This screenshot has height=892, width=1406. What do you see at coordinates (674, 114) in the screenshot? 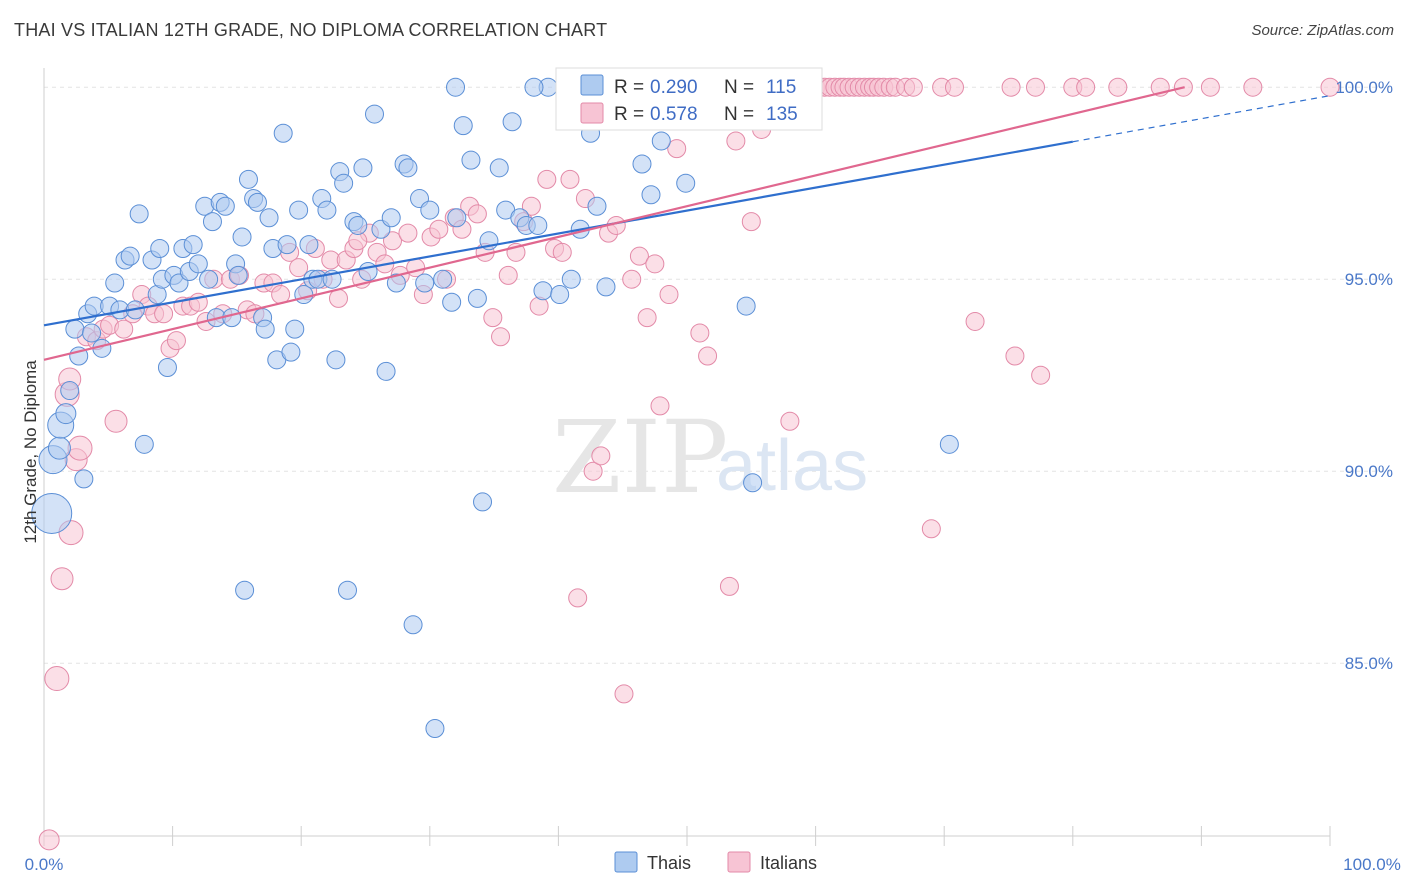
I see `italians-r-value: 0.578` at bounding box center [674, 114].